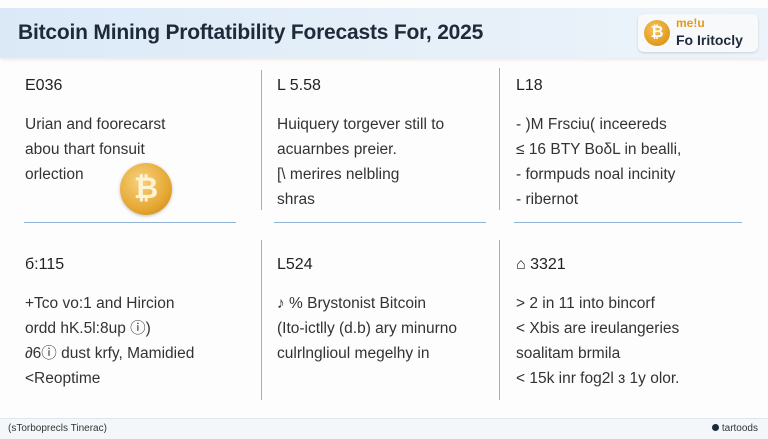  I want to click on cell-line: - formpuds noal incinity, so click(596, 174).